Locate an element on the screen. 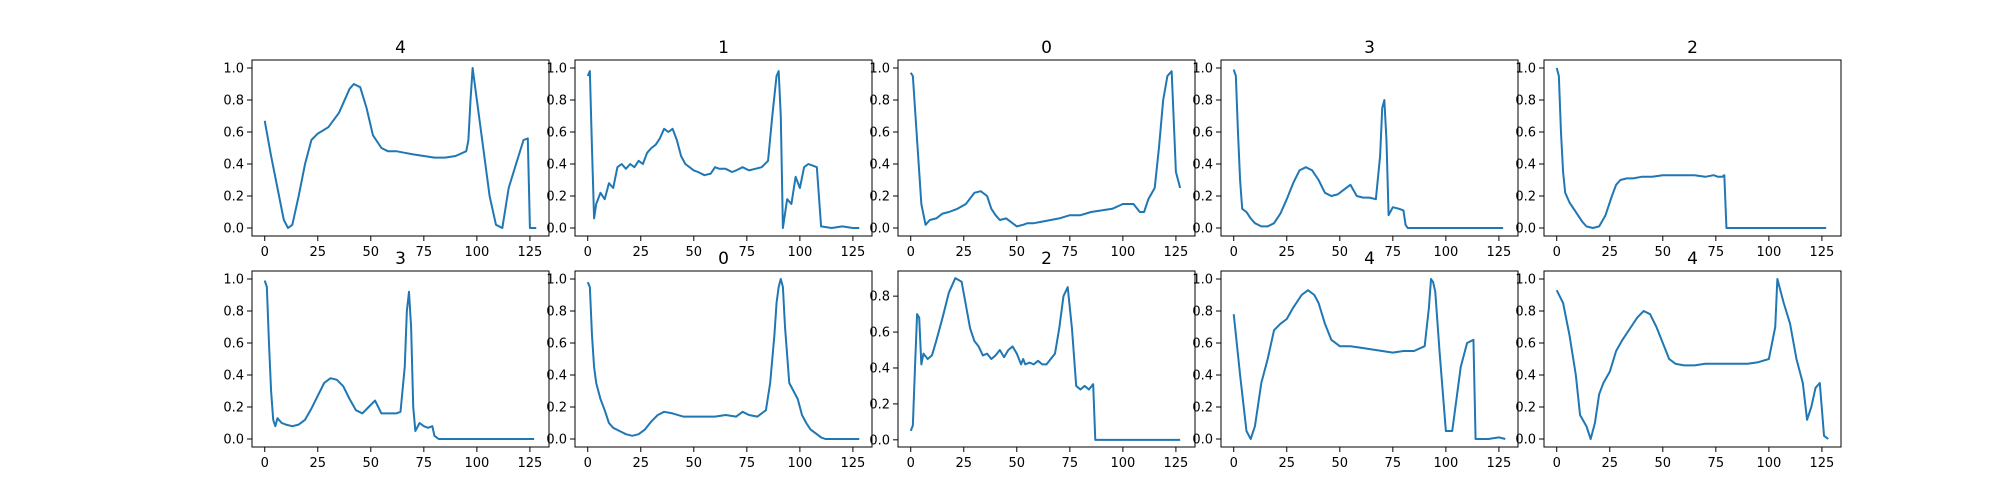  subplot-2: 0 25 50 75 100 125 0.0 0.2 0.4 0.6 0.8 1.0 1 is located at coordinates (709, 149).